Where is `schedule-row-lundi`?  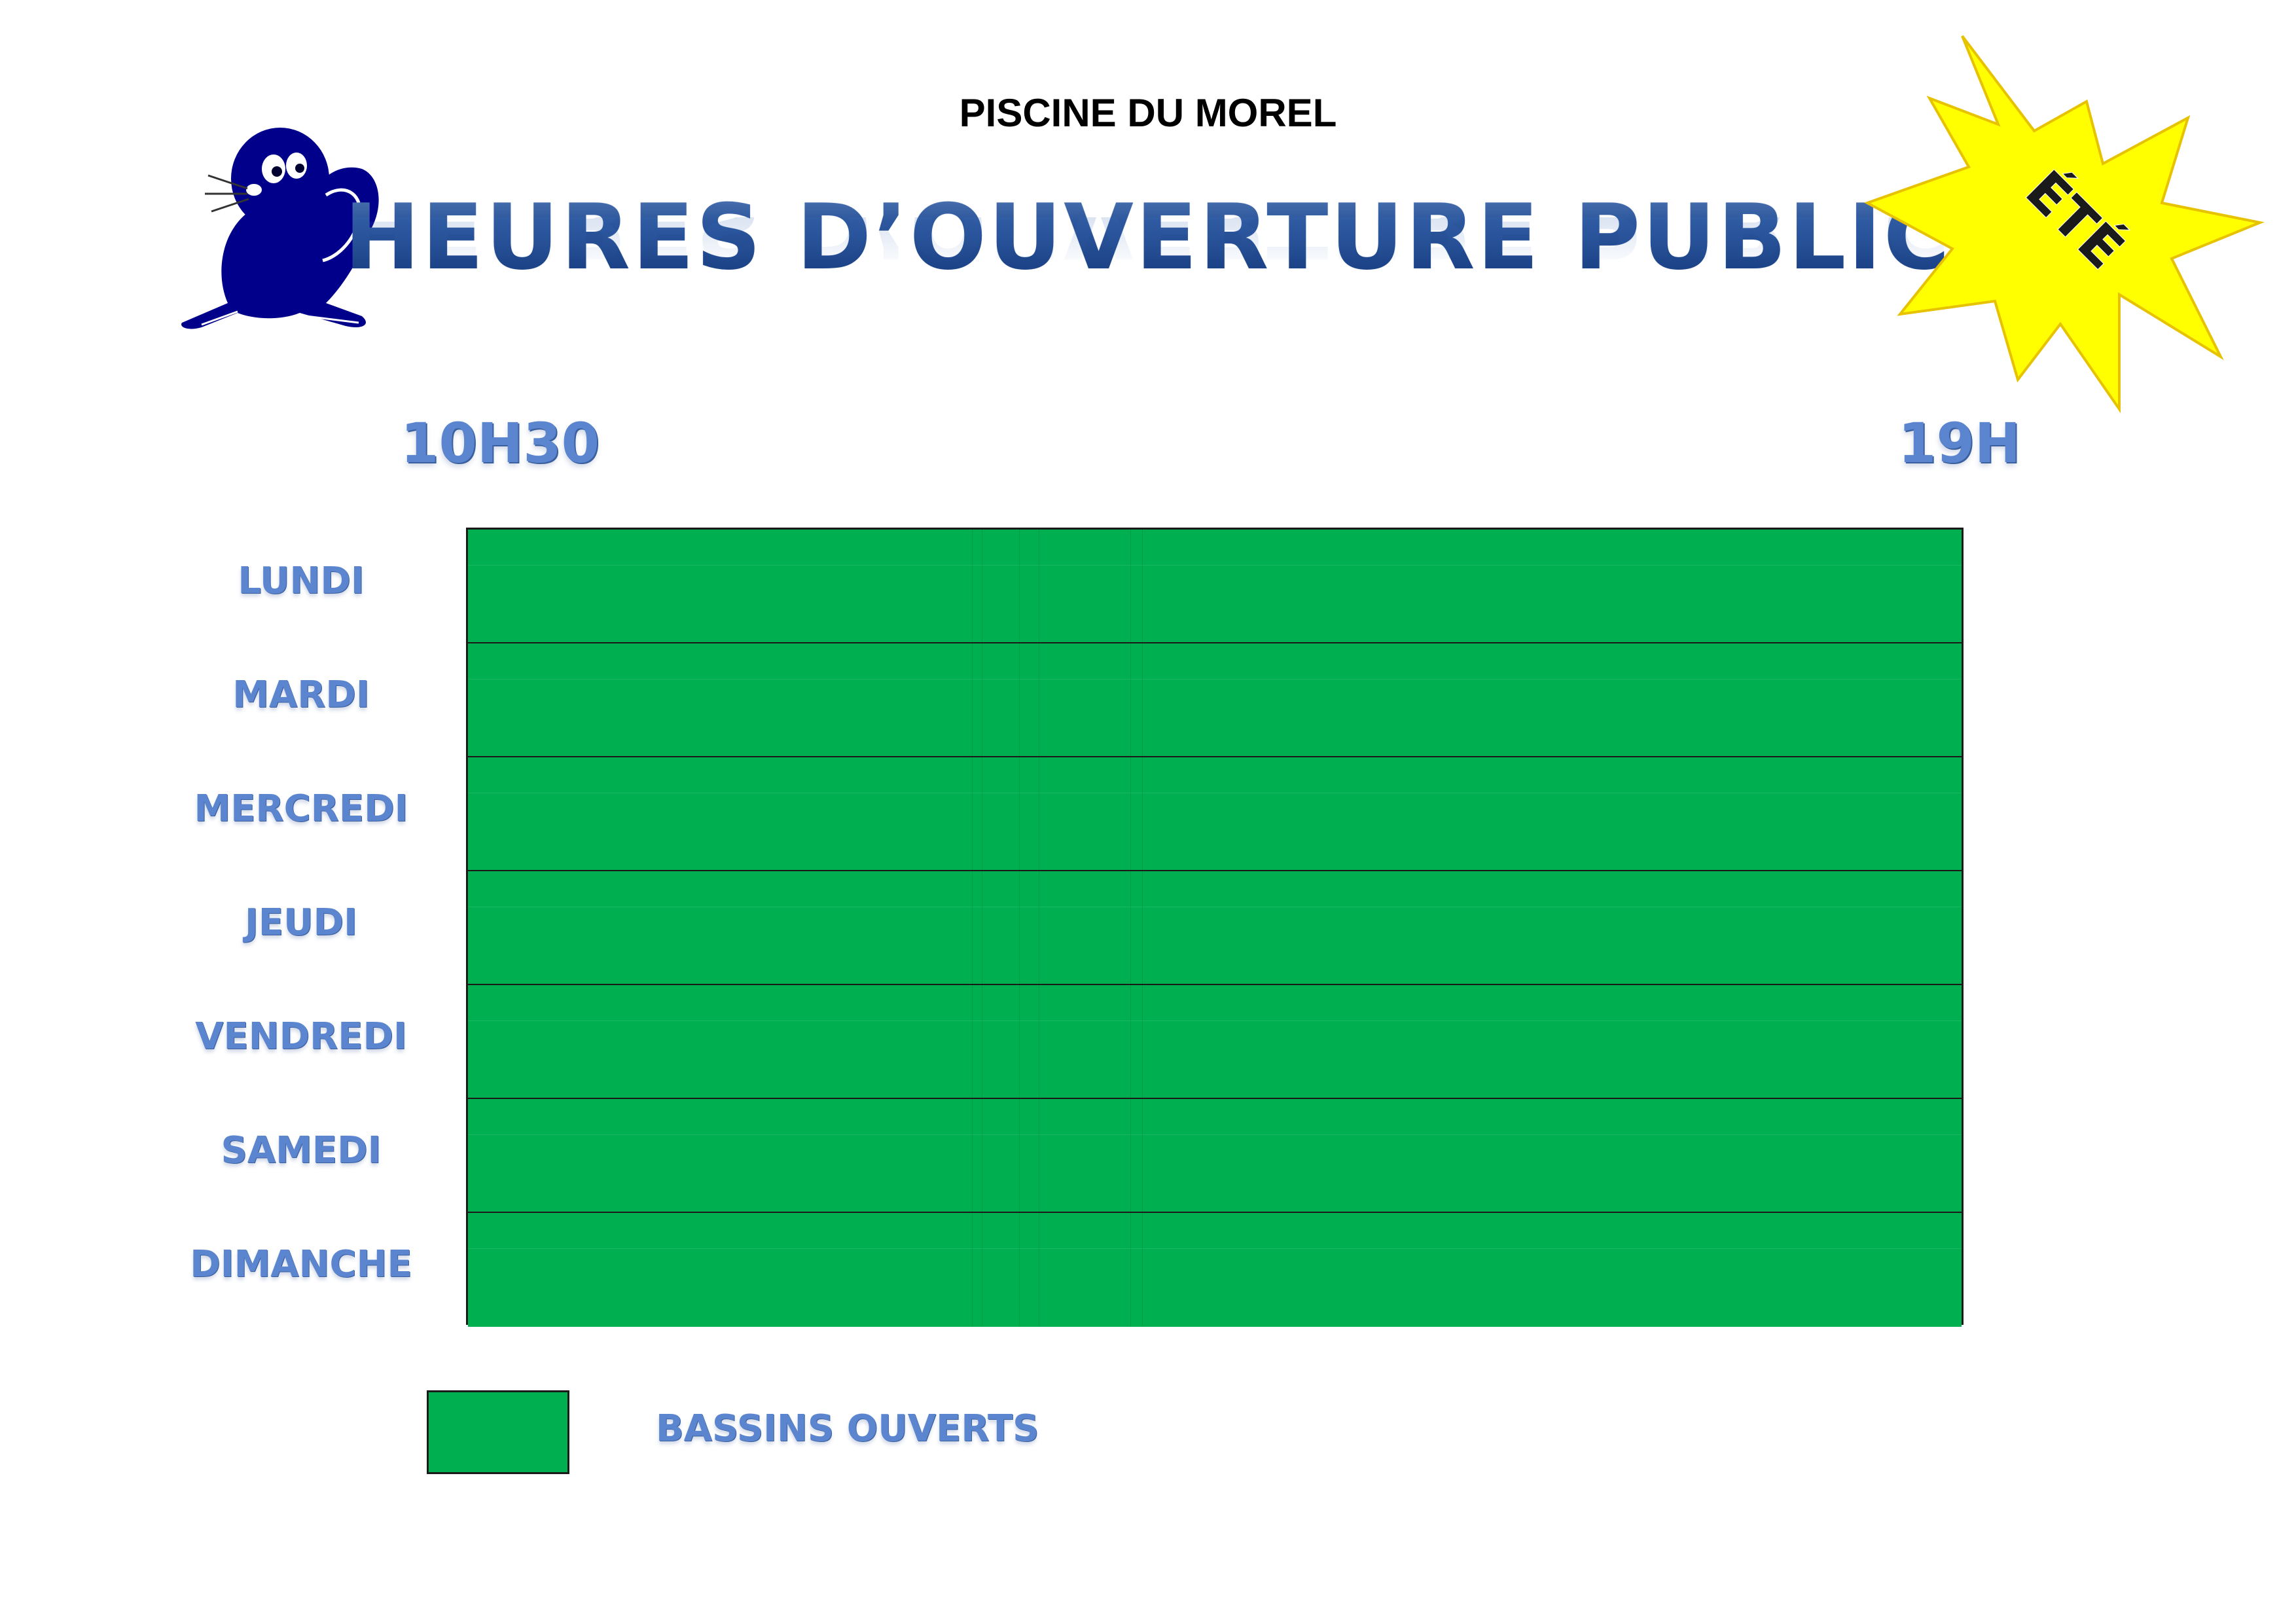
schedule-row-lundi is located at coordinates (1215, 586).